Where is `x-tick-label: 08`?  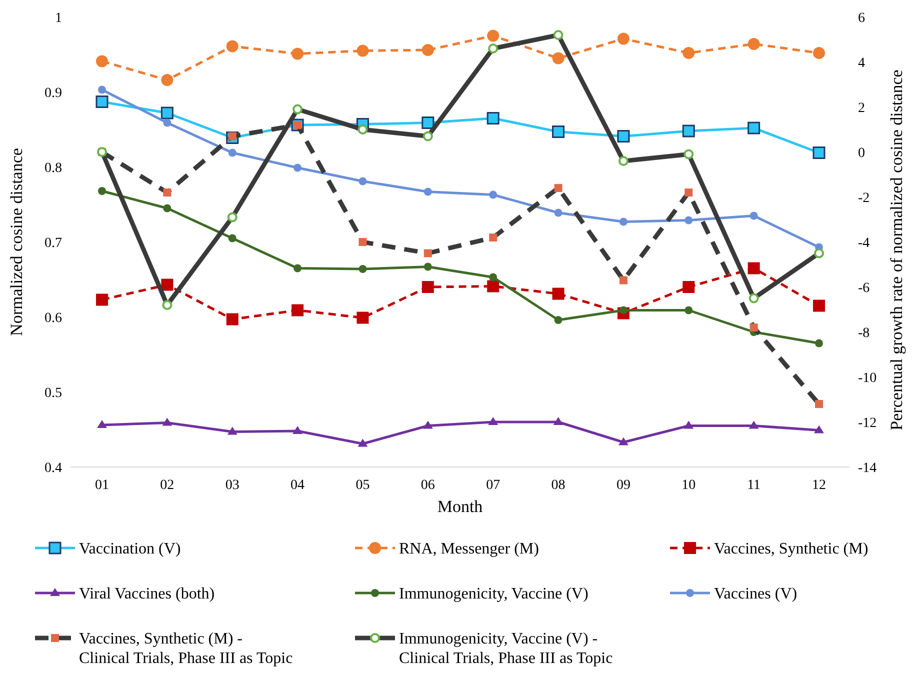
x-tick-label: 08 is located at coordinates (558, 485).